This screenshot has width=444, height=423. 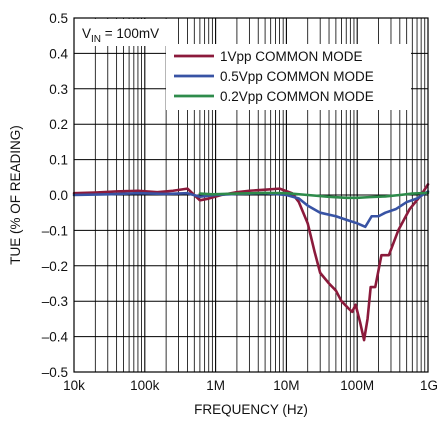 I want to click on x-tick-label: 100k, so click(x=145, y=385).